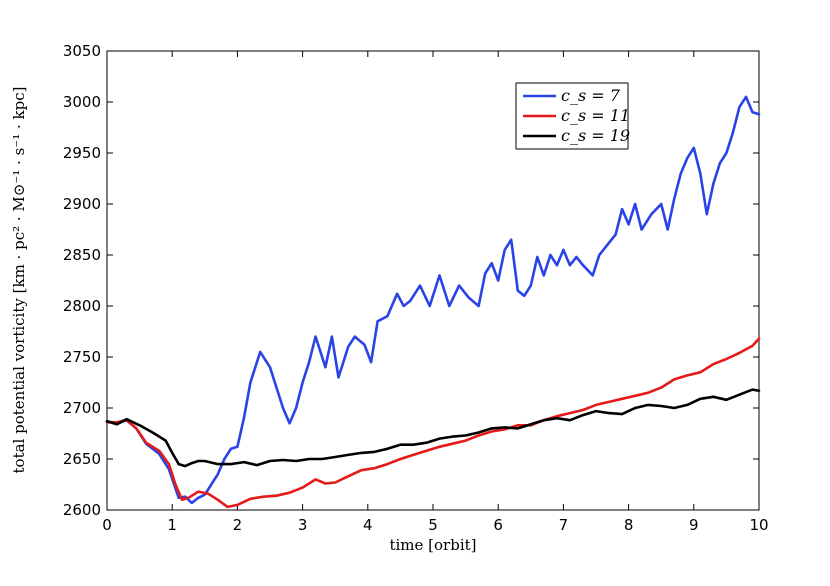  What do you see at coordinates (238, 525) in the screenshot?
I see `x-tick-label: 2` at bounding box center [238, 525].